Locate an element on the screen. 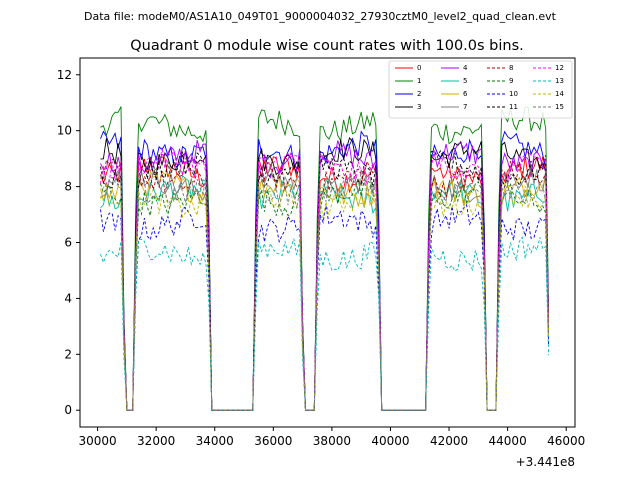 Image resolution: width=640 pixels, height=480 pixels. legend-label-7: 7 is located at coordinates (465, 107).